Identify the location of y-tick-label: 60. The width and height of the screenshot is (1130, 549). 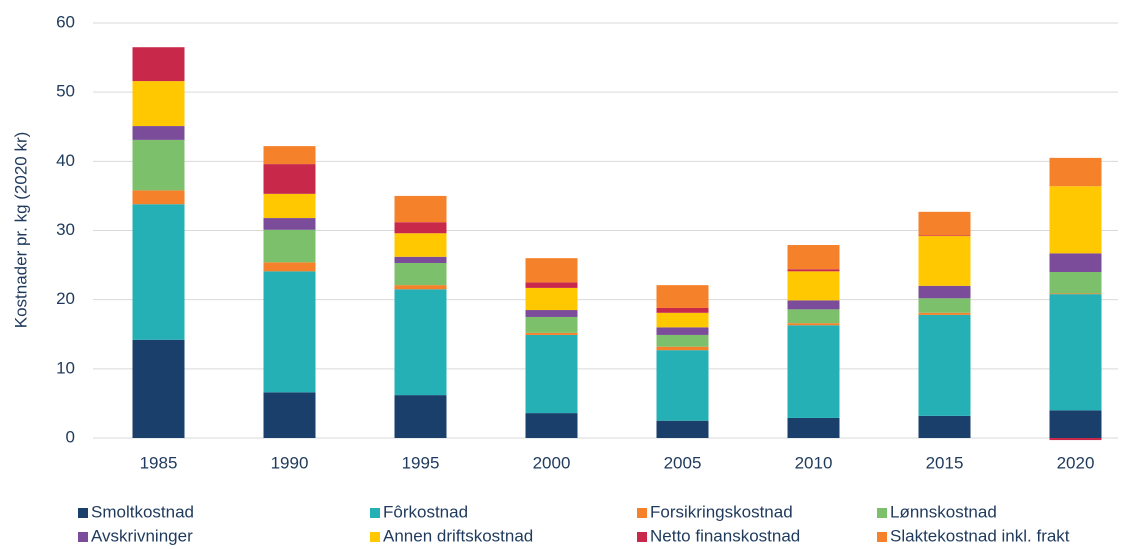
(65, 21).